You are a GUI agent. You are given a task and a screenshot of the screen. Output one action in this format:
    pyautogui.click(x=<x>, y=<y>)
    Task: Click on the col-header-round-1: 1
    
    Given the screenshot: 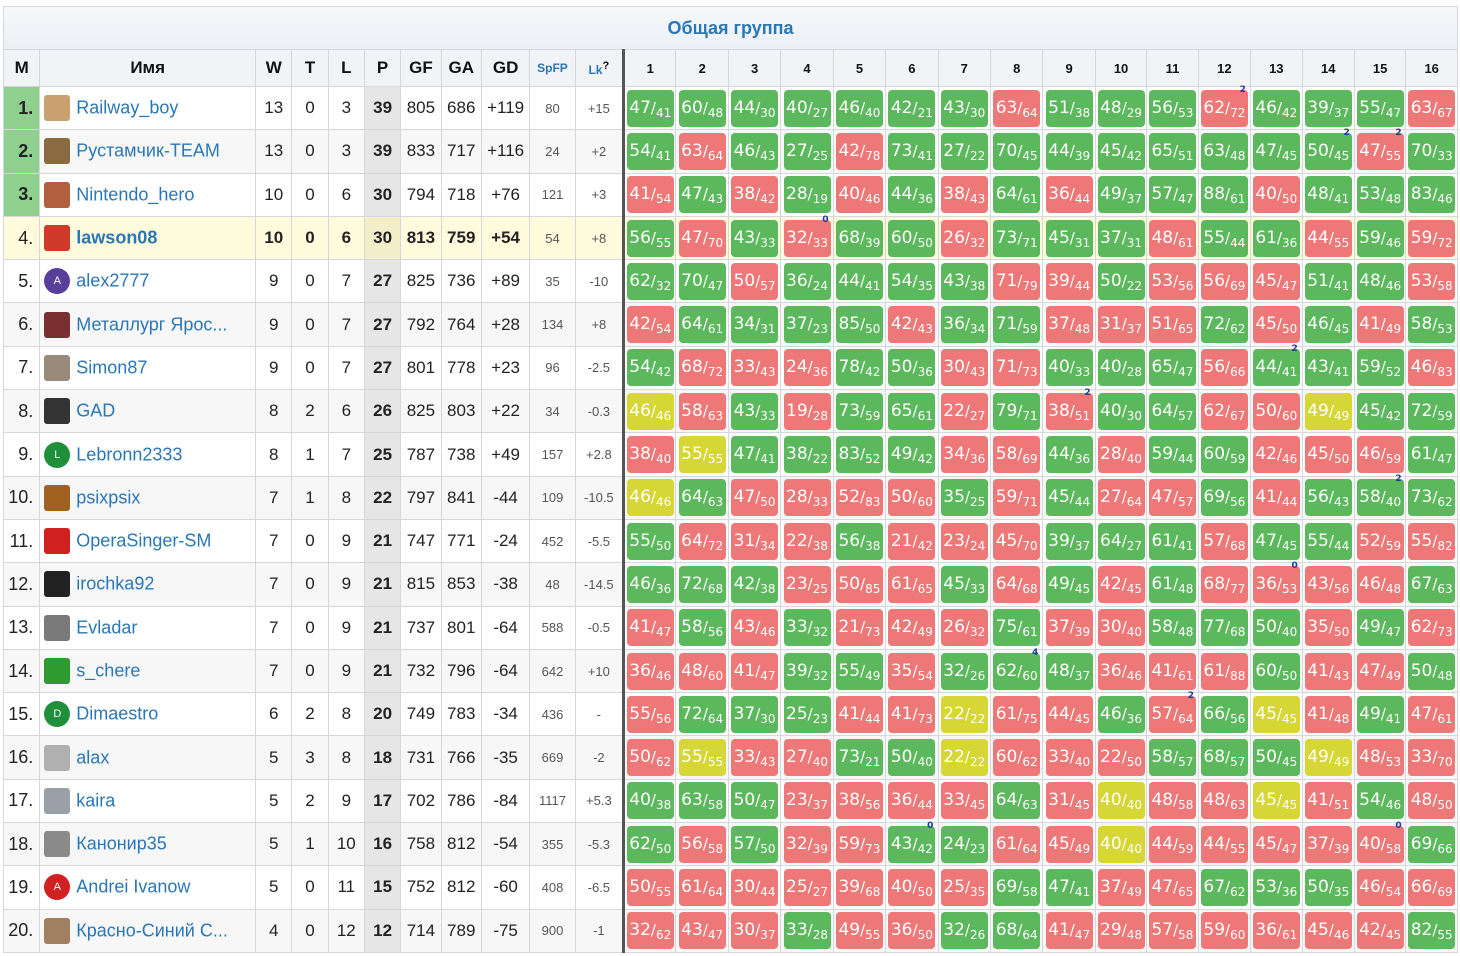 What is the action you would take?
    pyautogui.click(x=649, y=68)
    